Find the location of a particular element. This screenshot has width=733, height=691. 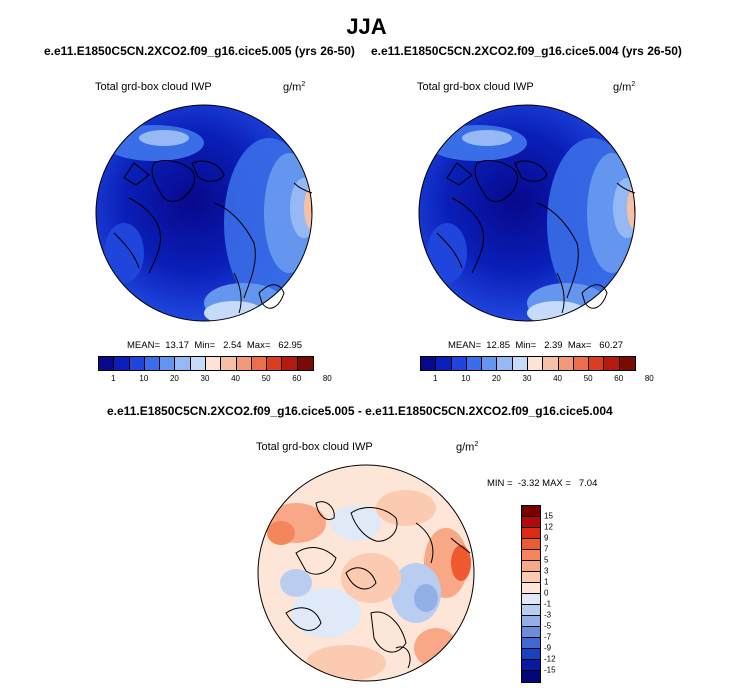

right-polar-map is located at coordinates (527, 213).